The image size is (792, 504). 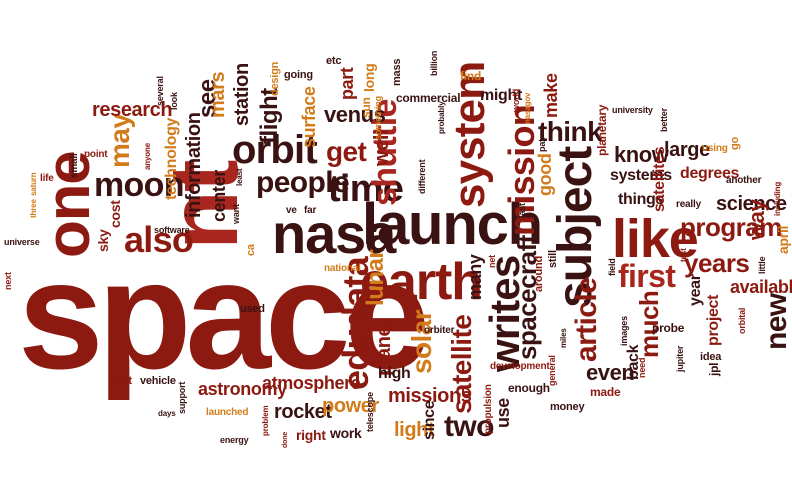 I want to click on word-etc: etc, so click(x=334, y=61).